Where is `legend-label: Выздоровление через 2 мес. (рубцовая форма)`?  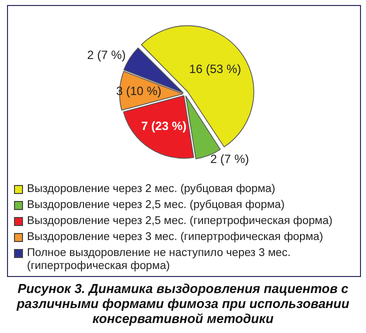 legend-label: Выздоровление через 2 мес. (рубцовая форма) is located at coordinates (151, 189).